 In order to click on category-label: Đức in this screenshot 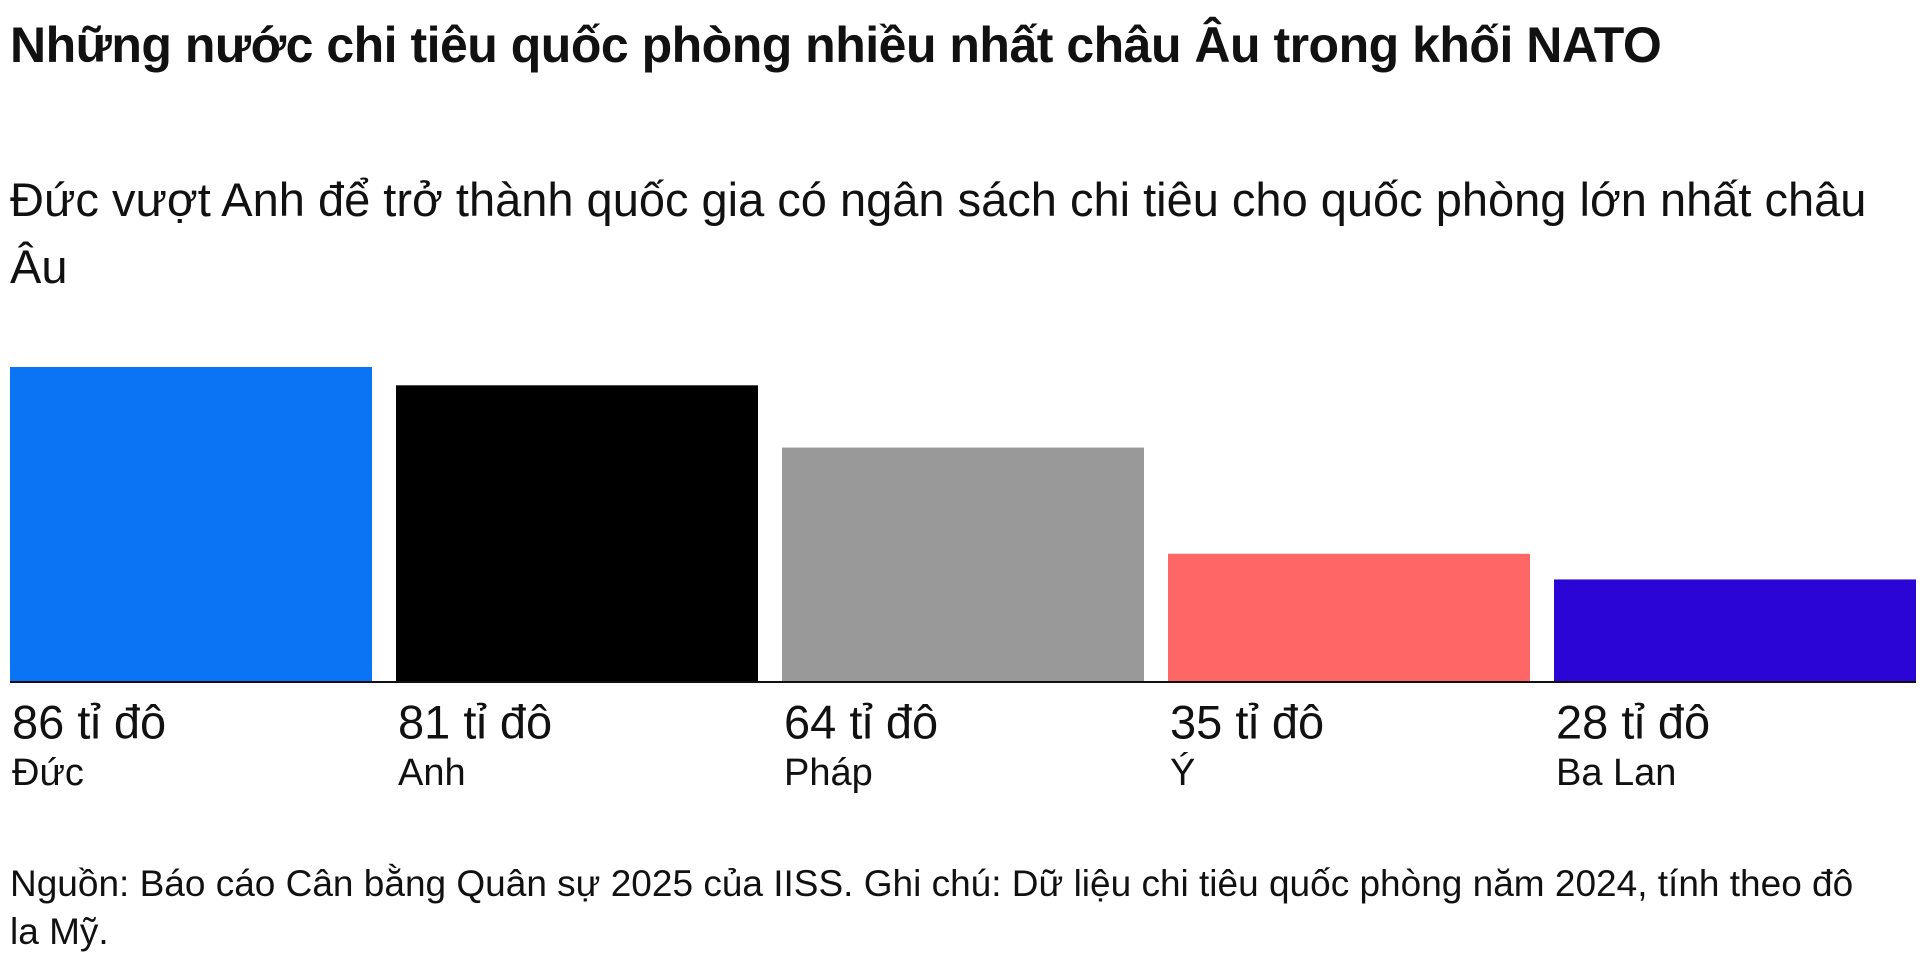, I will do `click(48, 773)`.